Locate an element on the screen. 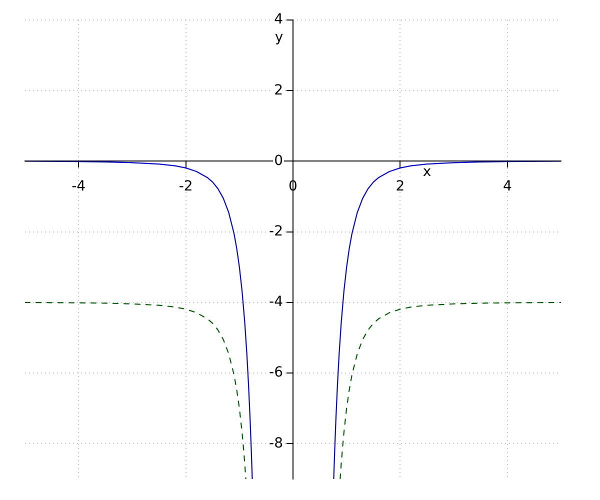 This screenshot has width=600, height=500. x-tick-label: 4 is located at coordinates (507, 186).